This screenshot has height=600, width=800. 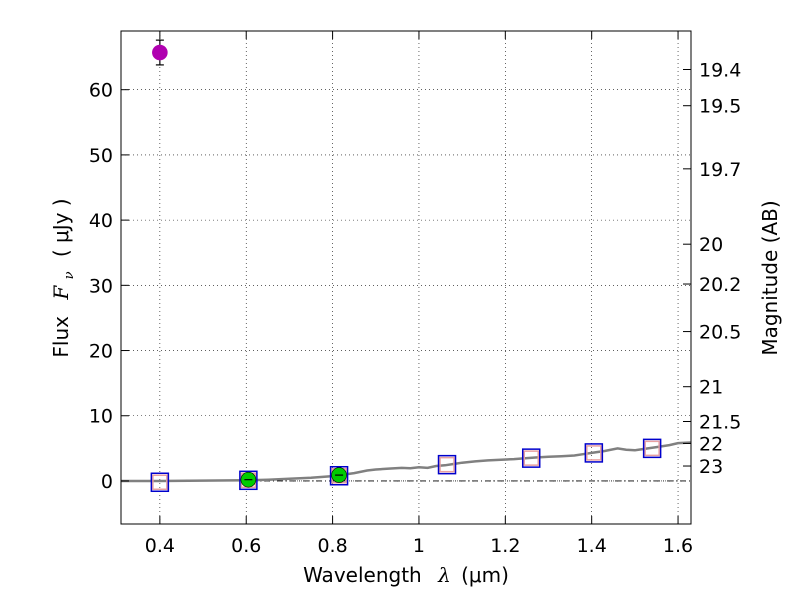 What do you see at coordinates (711, 467) in the screenshot?
I see `magnitude-tick-label: 23` at bounding box center [711, 467].